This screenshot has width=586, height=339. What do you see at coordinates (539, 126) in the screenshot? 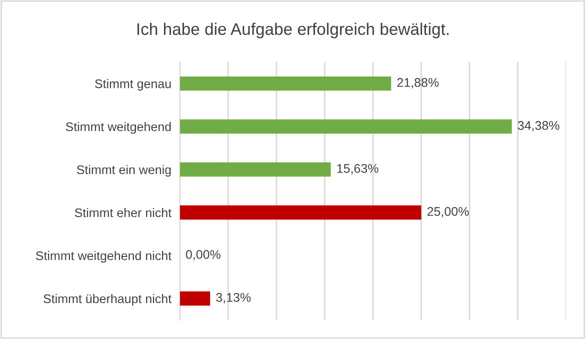
I see `data-label: 34,38%` at bounding box center [539, 126].